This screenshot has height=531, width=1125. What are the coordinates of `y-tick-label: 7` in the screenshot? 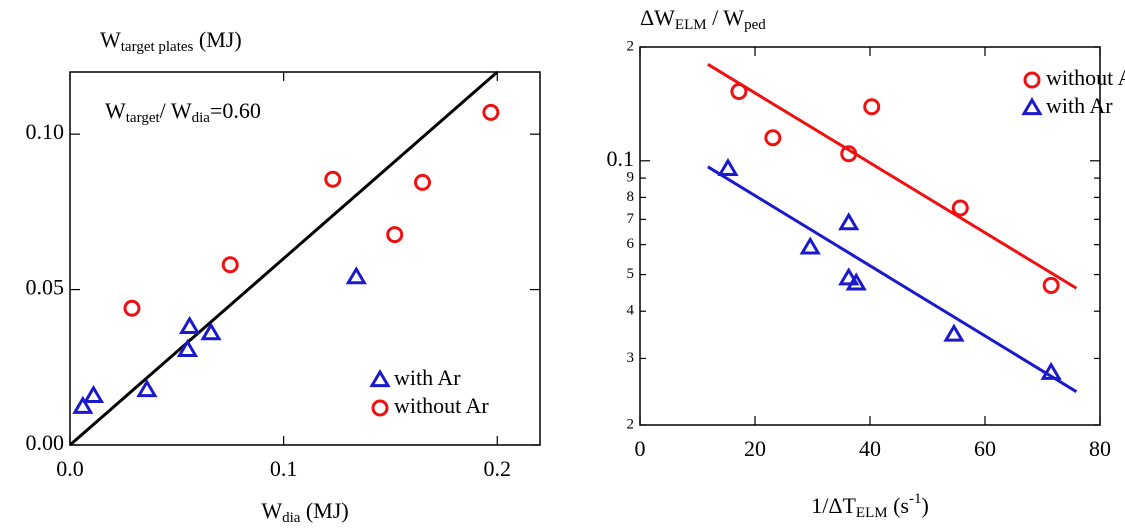 It's located at (631, 219).